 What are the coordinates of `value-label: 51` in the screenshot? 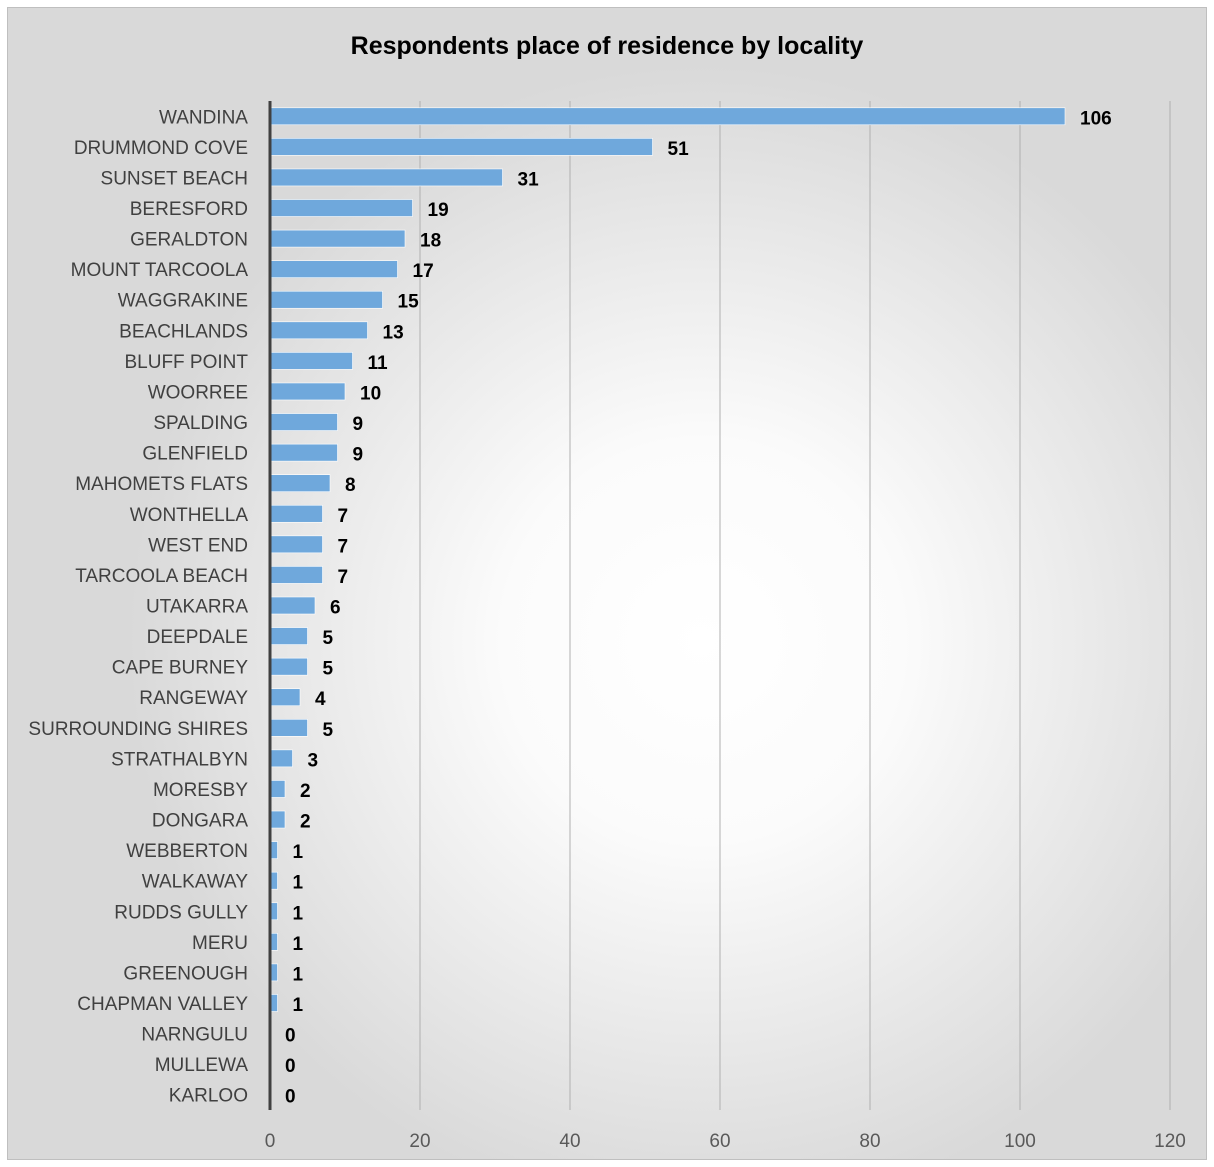 It's located at (679, 149).